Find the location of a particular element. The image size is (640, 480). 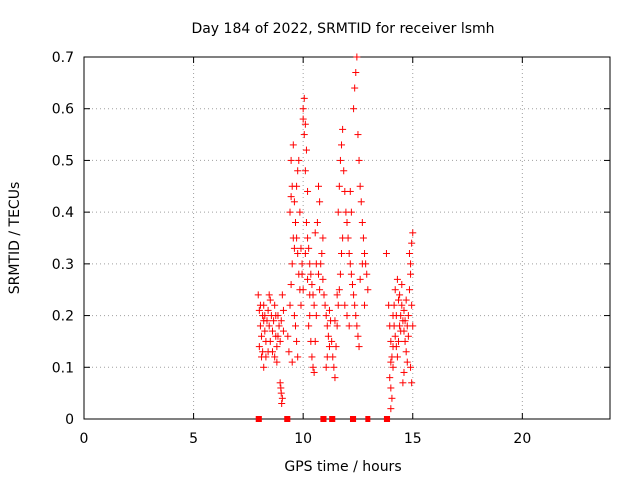

x-tick-label: 15 is located at coordinates (413, 439).